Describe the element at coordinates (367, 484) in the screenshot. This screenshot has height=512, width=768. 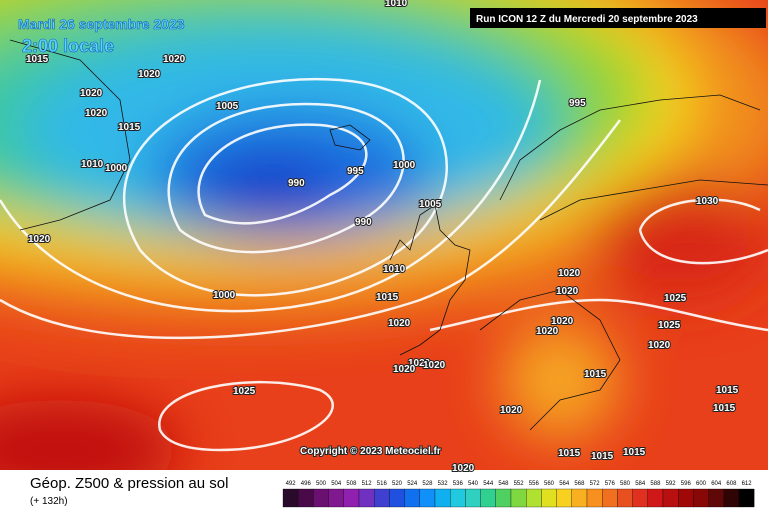
I see `scale-label: 512` at that location.